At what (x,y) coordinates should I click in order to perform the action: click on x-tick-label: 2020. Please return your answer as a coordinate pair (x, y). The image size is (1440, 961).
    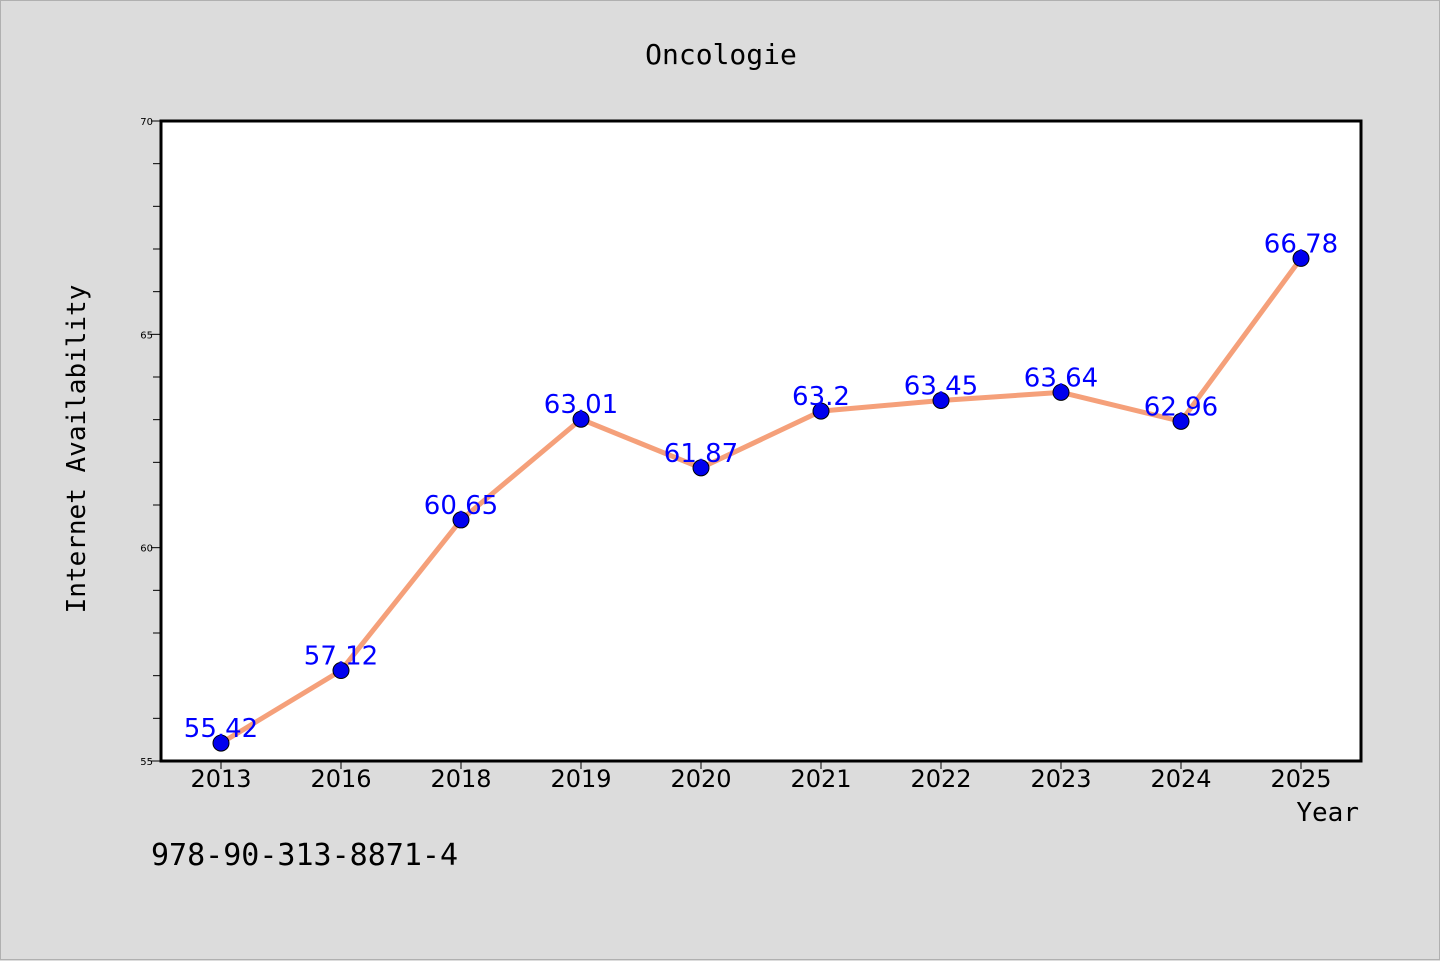
    Looking at the image, I should click on (700, 779).